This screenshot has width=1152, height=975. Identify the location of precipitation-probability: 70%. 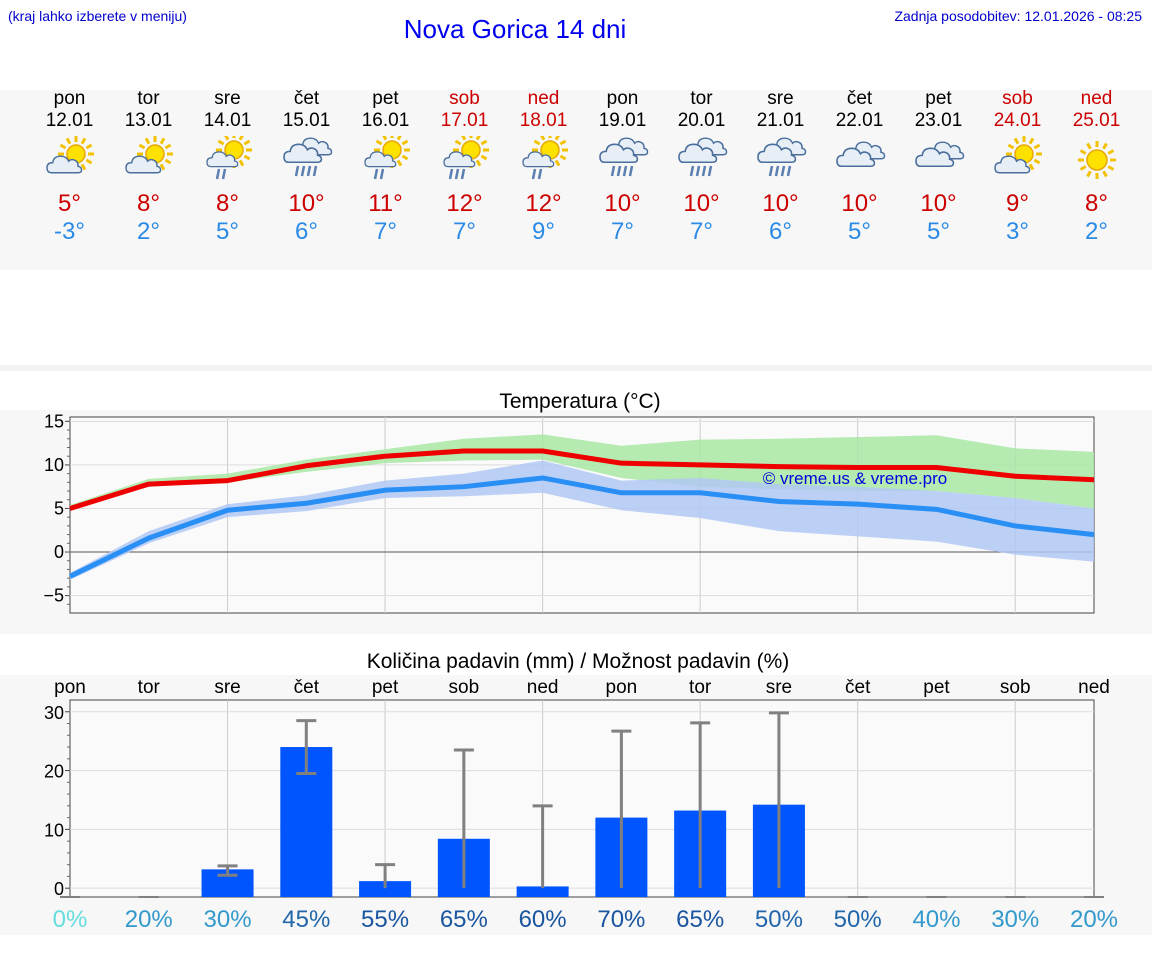
(621, 919).